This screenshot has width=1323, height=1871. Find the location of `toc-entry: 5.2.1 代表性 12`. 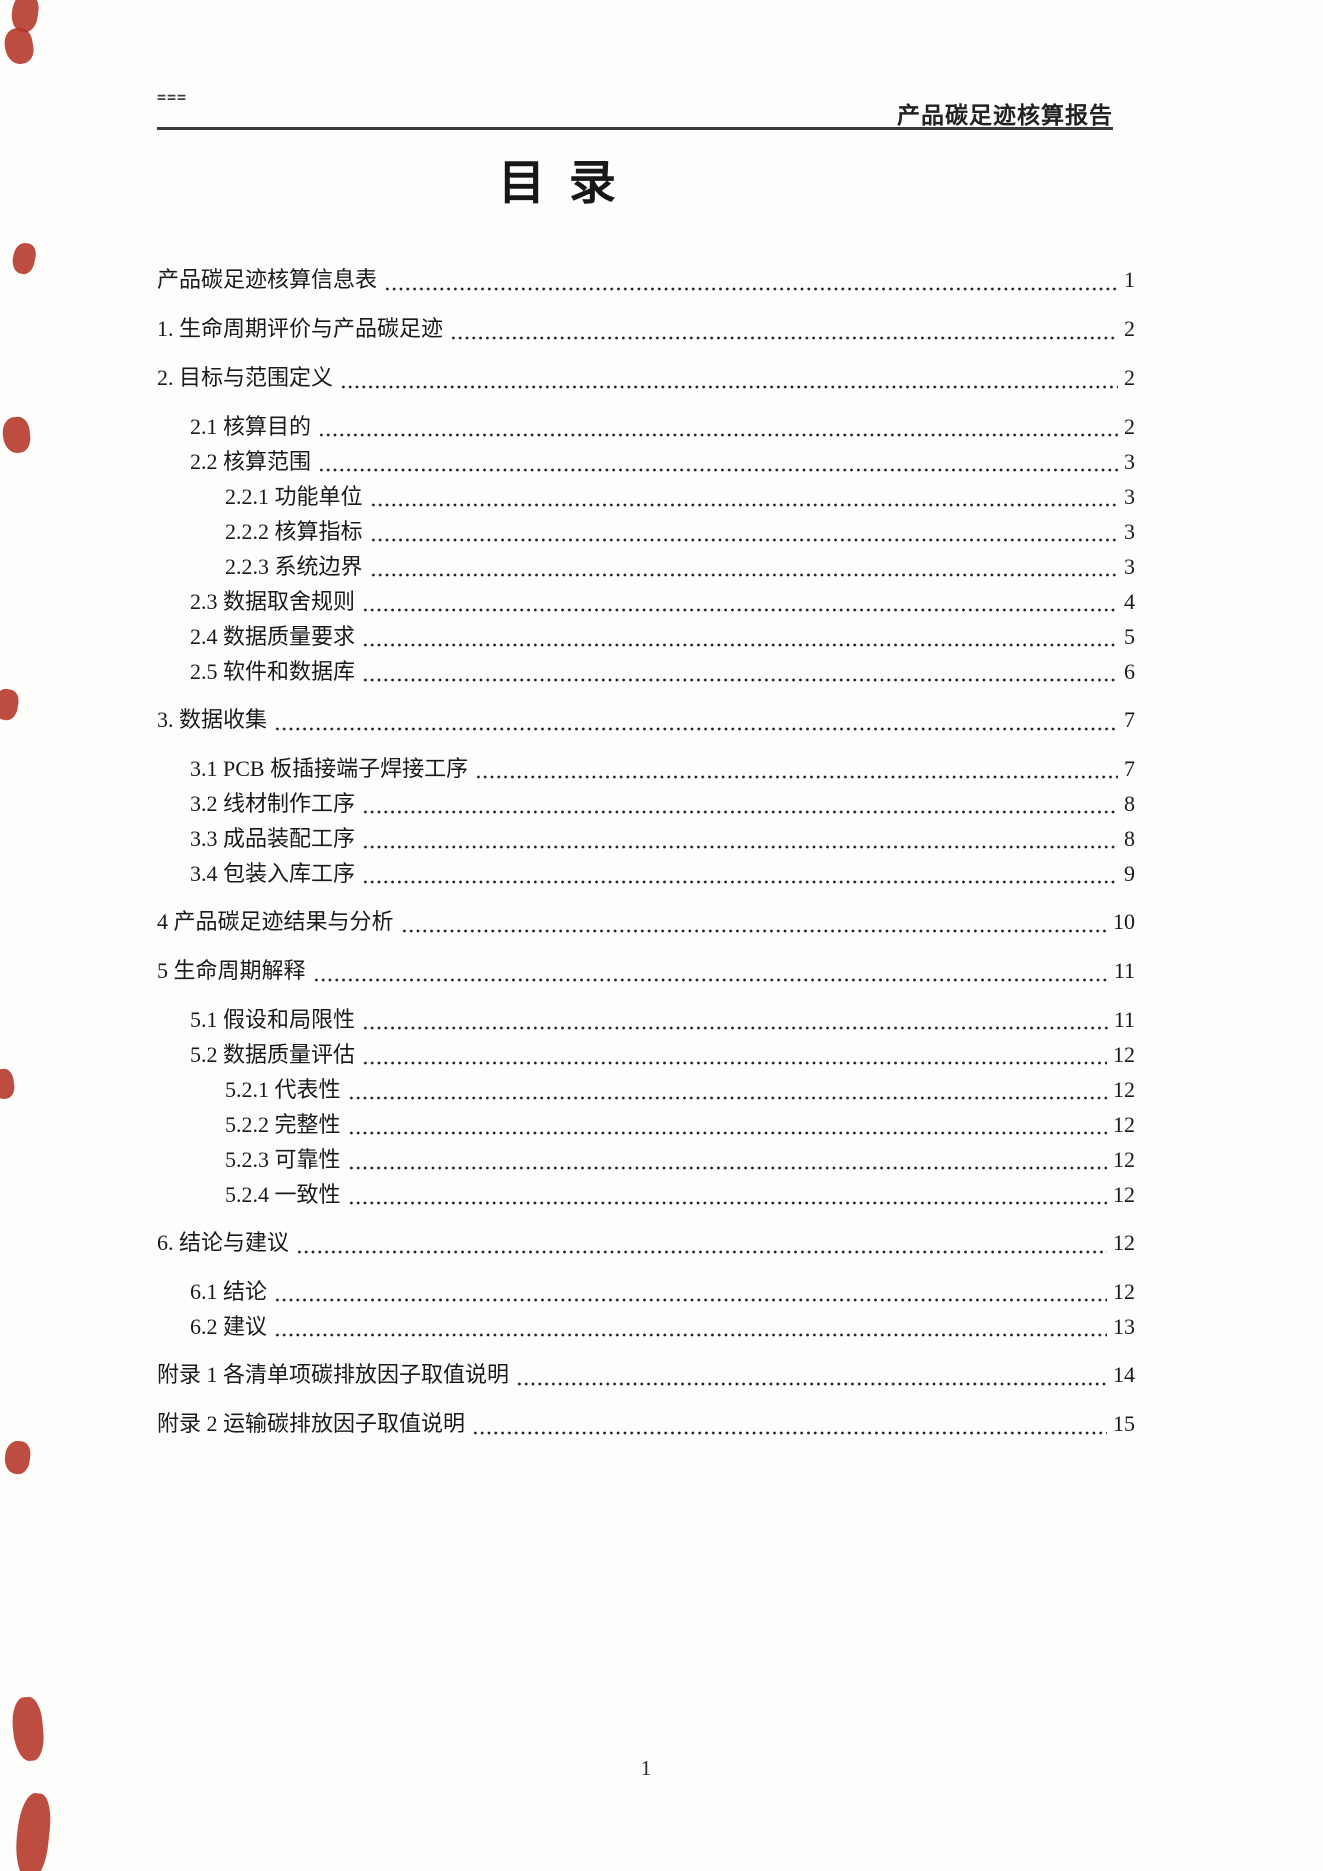

toc-entry: 5.2.1 代表性 12 is located at coordinates (646, 1089).